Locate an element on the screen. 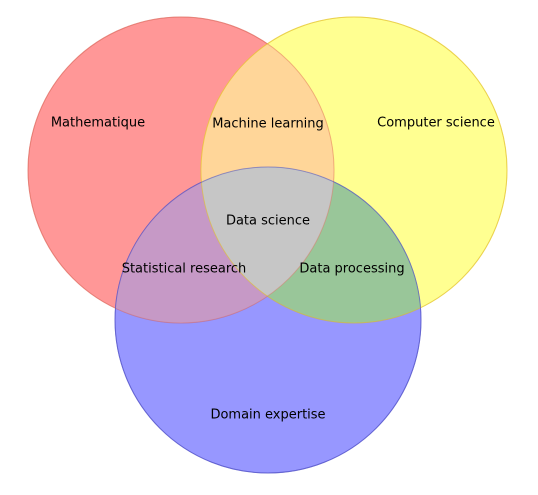  set-a-label: Mathematique is located at coordinates (98, 123).